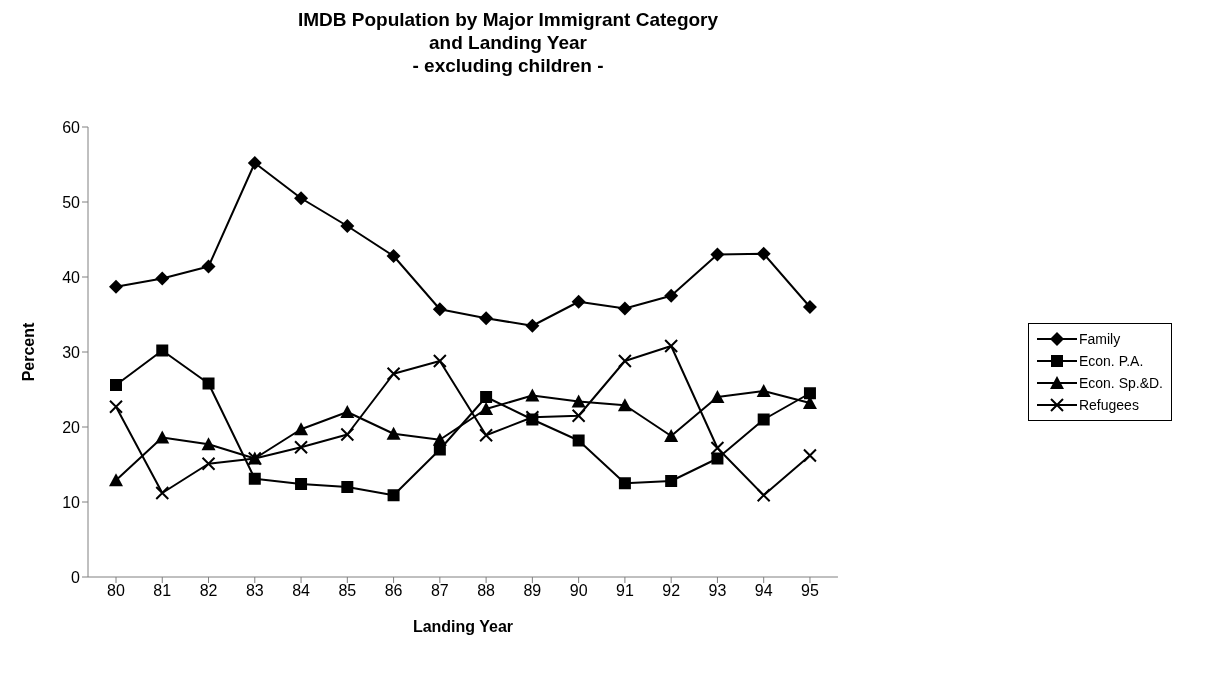 This screenshot has height=687, width=1210. What do you see at coordinates (71, 127) in the screenshot?
I see `y-tick-label: 60` at bounding box center [71, 127].